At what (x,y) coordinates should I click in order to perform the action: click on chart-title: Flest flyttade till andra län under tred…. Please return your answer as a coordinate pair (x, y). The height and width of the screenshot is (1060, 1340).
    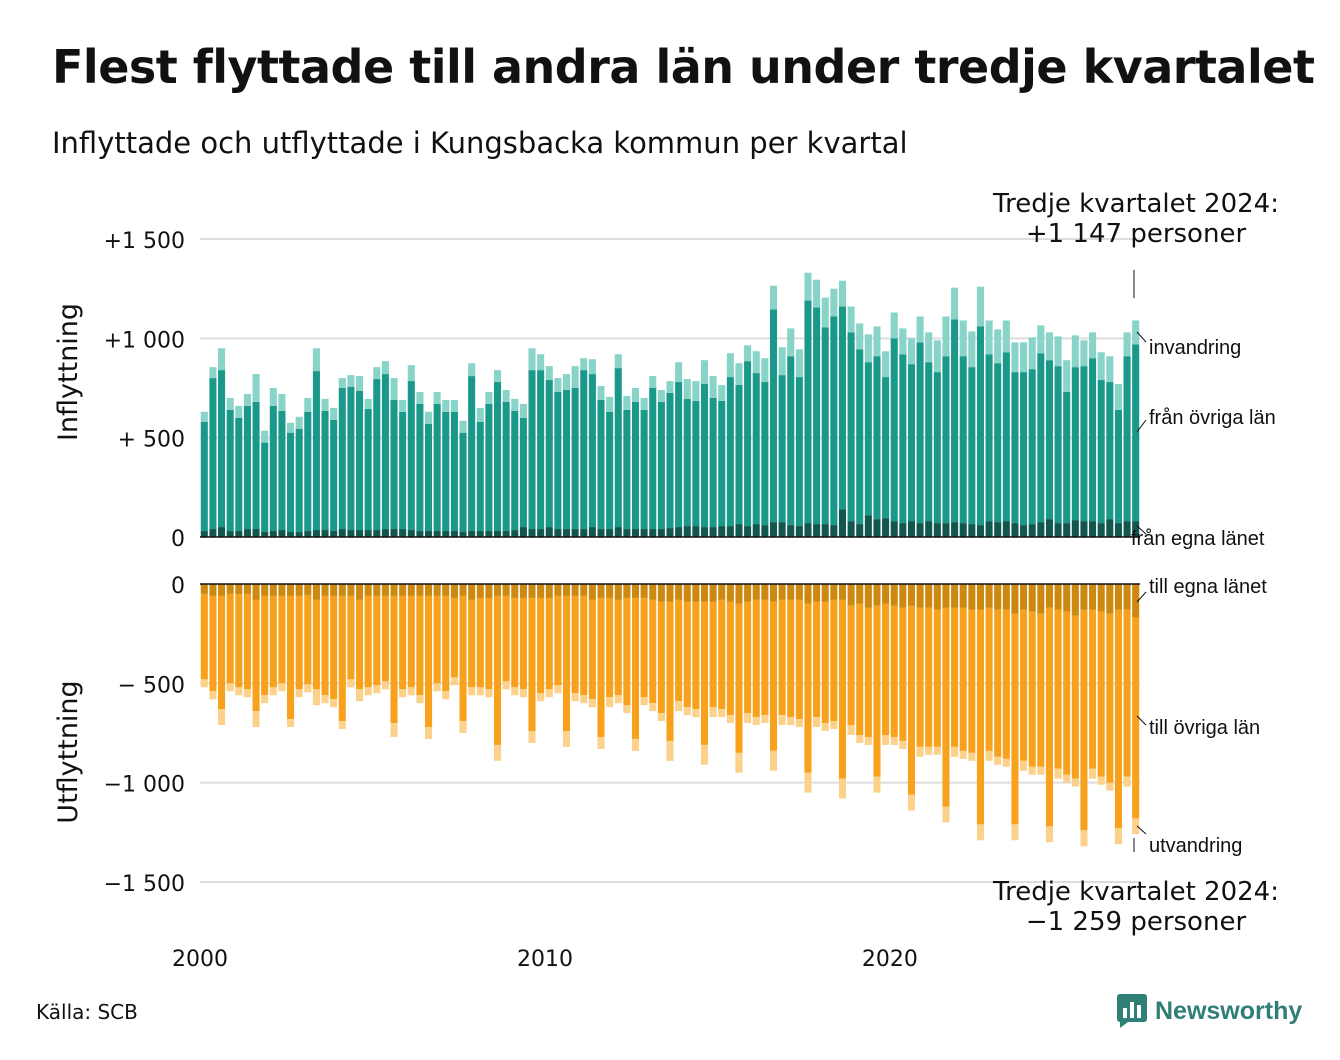
    Looking at the image, I should click on (683, 67).